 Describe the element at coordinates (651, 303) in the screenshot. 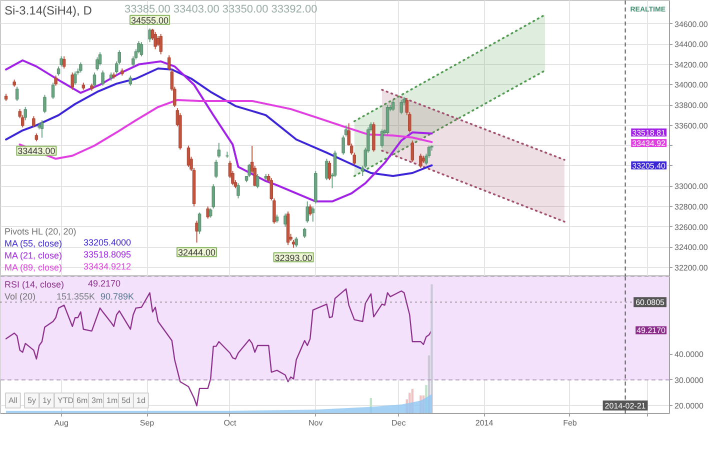

I see `ref-line-label: 60.0805` at that location.